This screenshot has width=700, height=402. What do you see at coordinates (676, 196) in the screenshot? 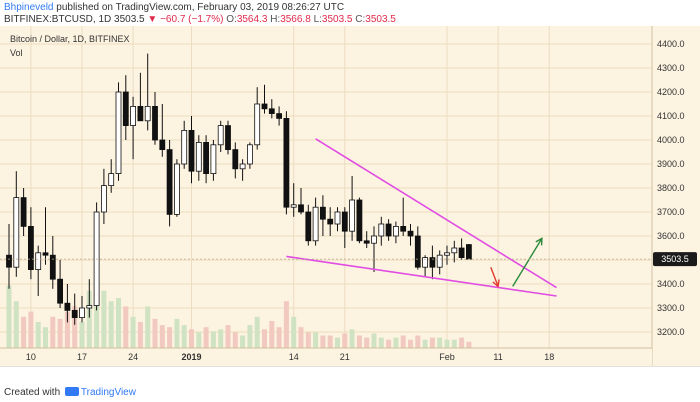
I see `price-axis` at bounding box center [676, 196].